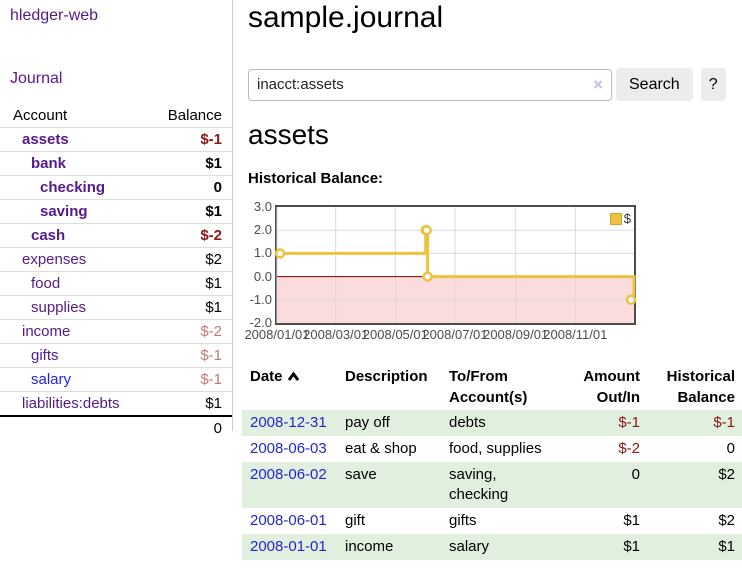 This screenshot has height=582, width=742. What do you see at coordinates (397, 423) in the screenshot?
I see `transaction-description: pay off` at bounding box center [397, 423].